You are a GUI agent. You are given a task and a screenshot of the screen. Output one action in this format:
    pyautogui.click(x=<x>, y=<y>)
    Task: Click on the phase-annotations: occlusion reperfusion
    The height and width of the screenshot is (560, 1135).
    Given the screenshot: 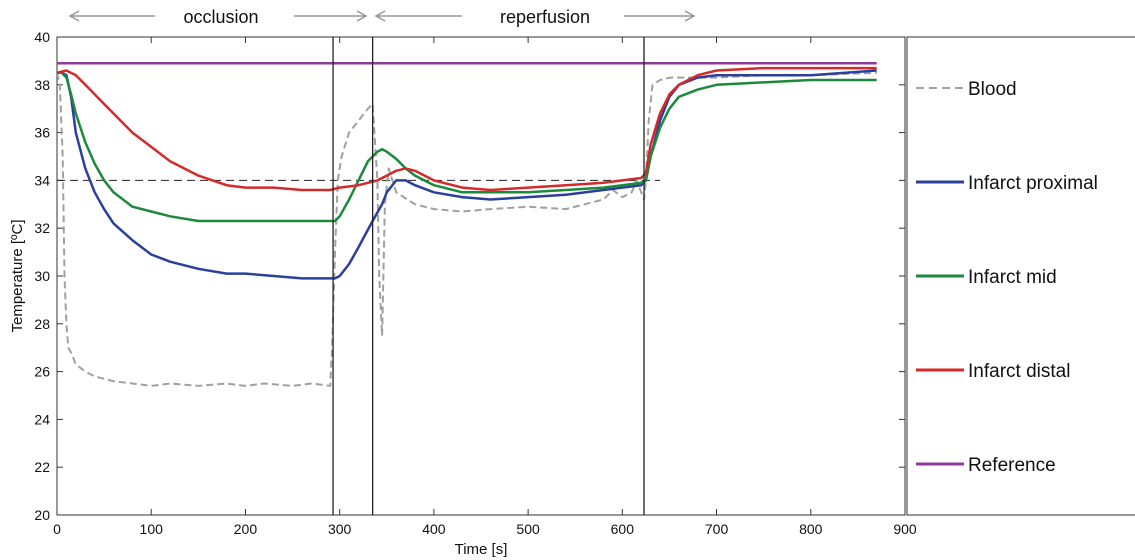 What is the action you would take?
    pyautogui.click(x=382, y=17)
    